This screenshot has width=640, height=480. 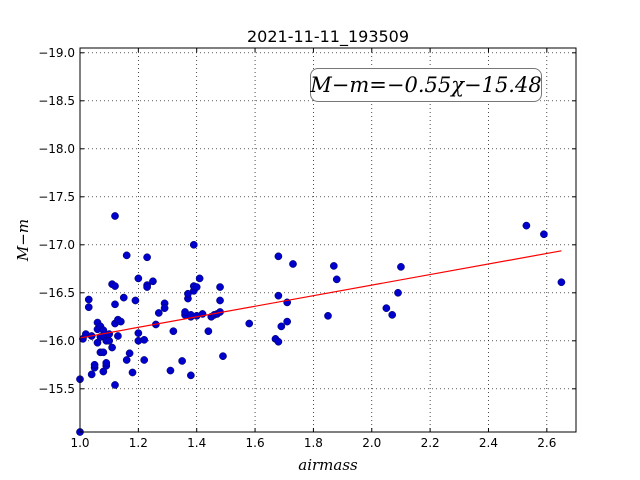 What do you see at coordinates (56, 101) in the screenshot?
I see `y-tick-label: −18.5` at bounding box center [56, 101].